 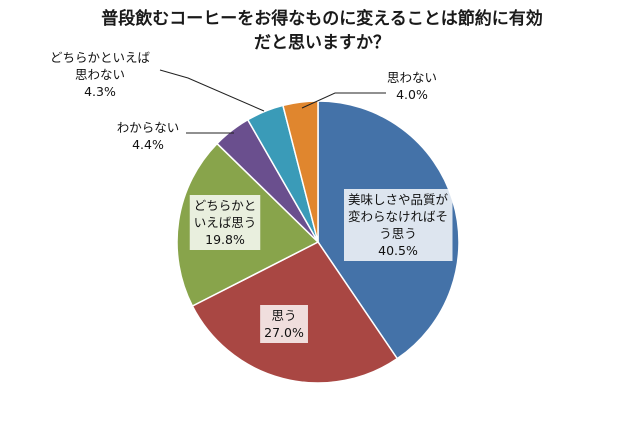 What do you see at coordinates (148, 136) in the screenshot?
I see `slice-label-dont-know: わからない 4.4%` at bounding box center [148, 136].